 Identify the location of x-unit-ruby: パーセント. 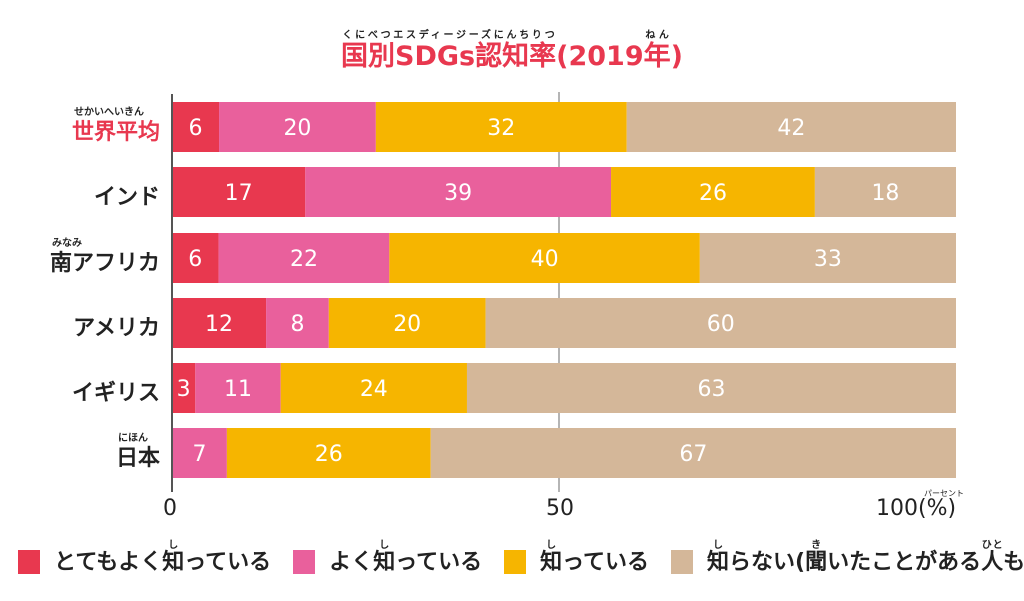
(944, 493).